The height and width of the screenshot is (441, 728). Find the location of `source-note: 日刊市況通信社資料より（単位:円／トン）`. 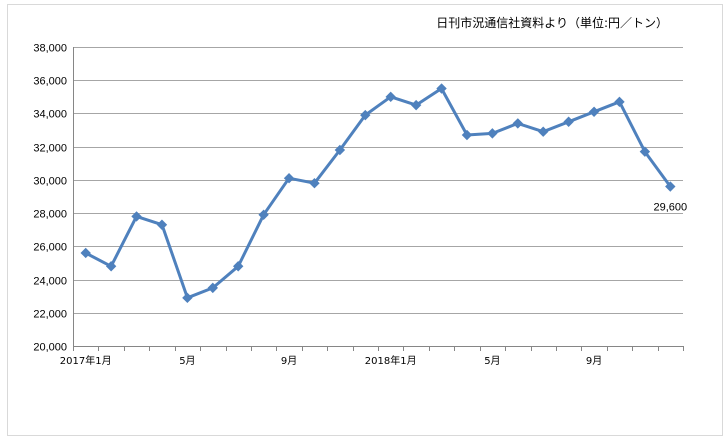

source-note: 日刊市況通信社資料より（単位:円／トン） is located at coordinates (552, 23).